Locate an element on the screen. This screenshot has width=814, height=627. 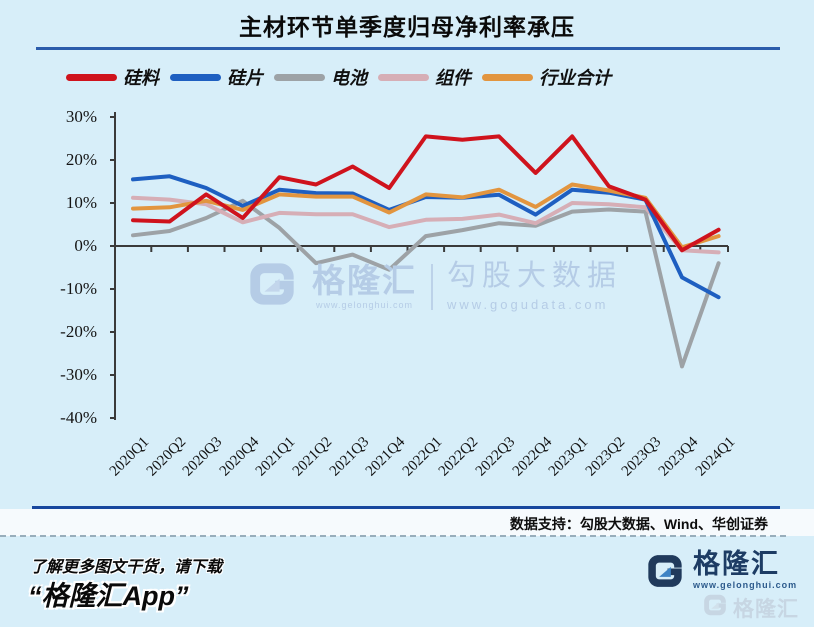
y-tick-label: -30% is located at coordinates (78, 374).